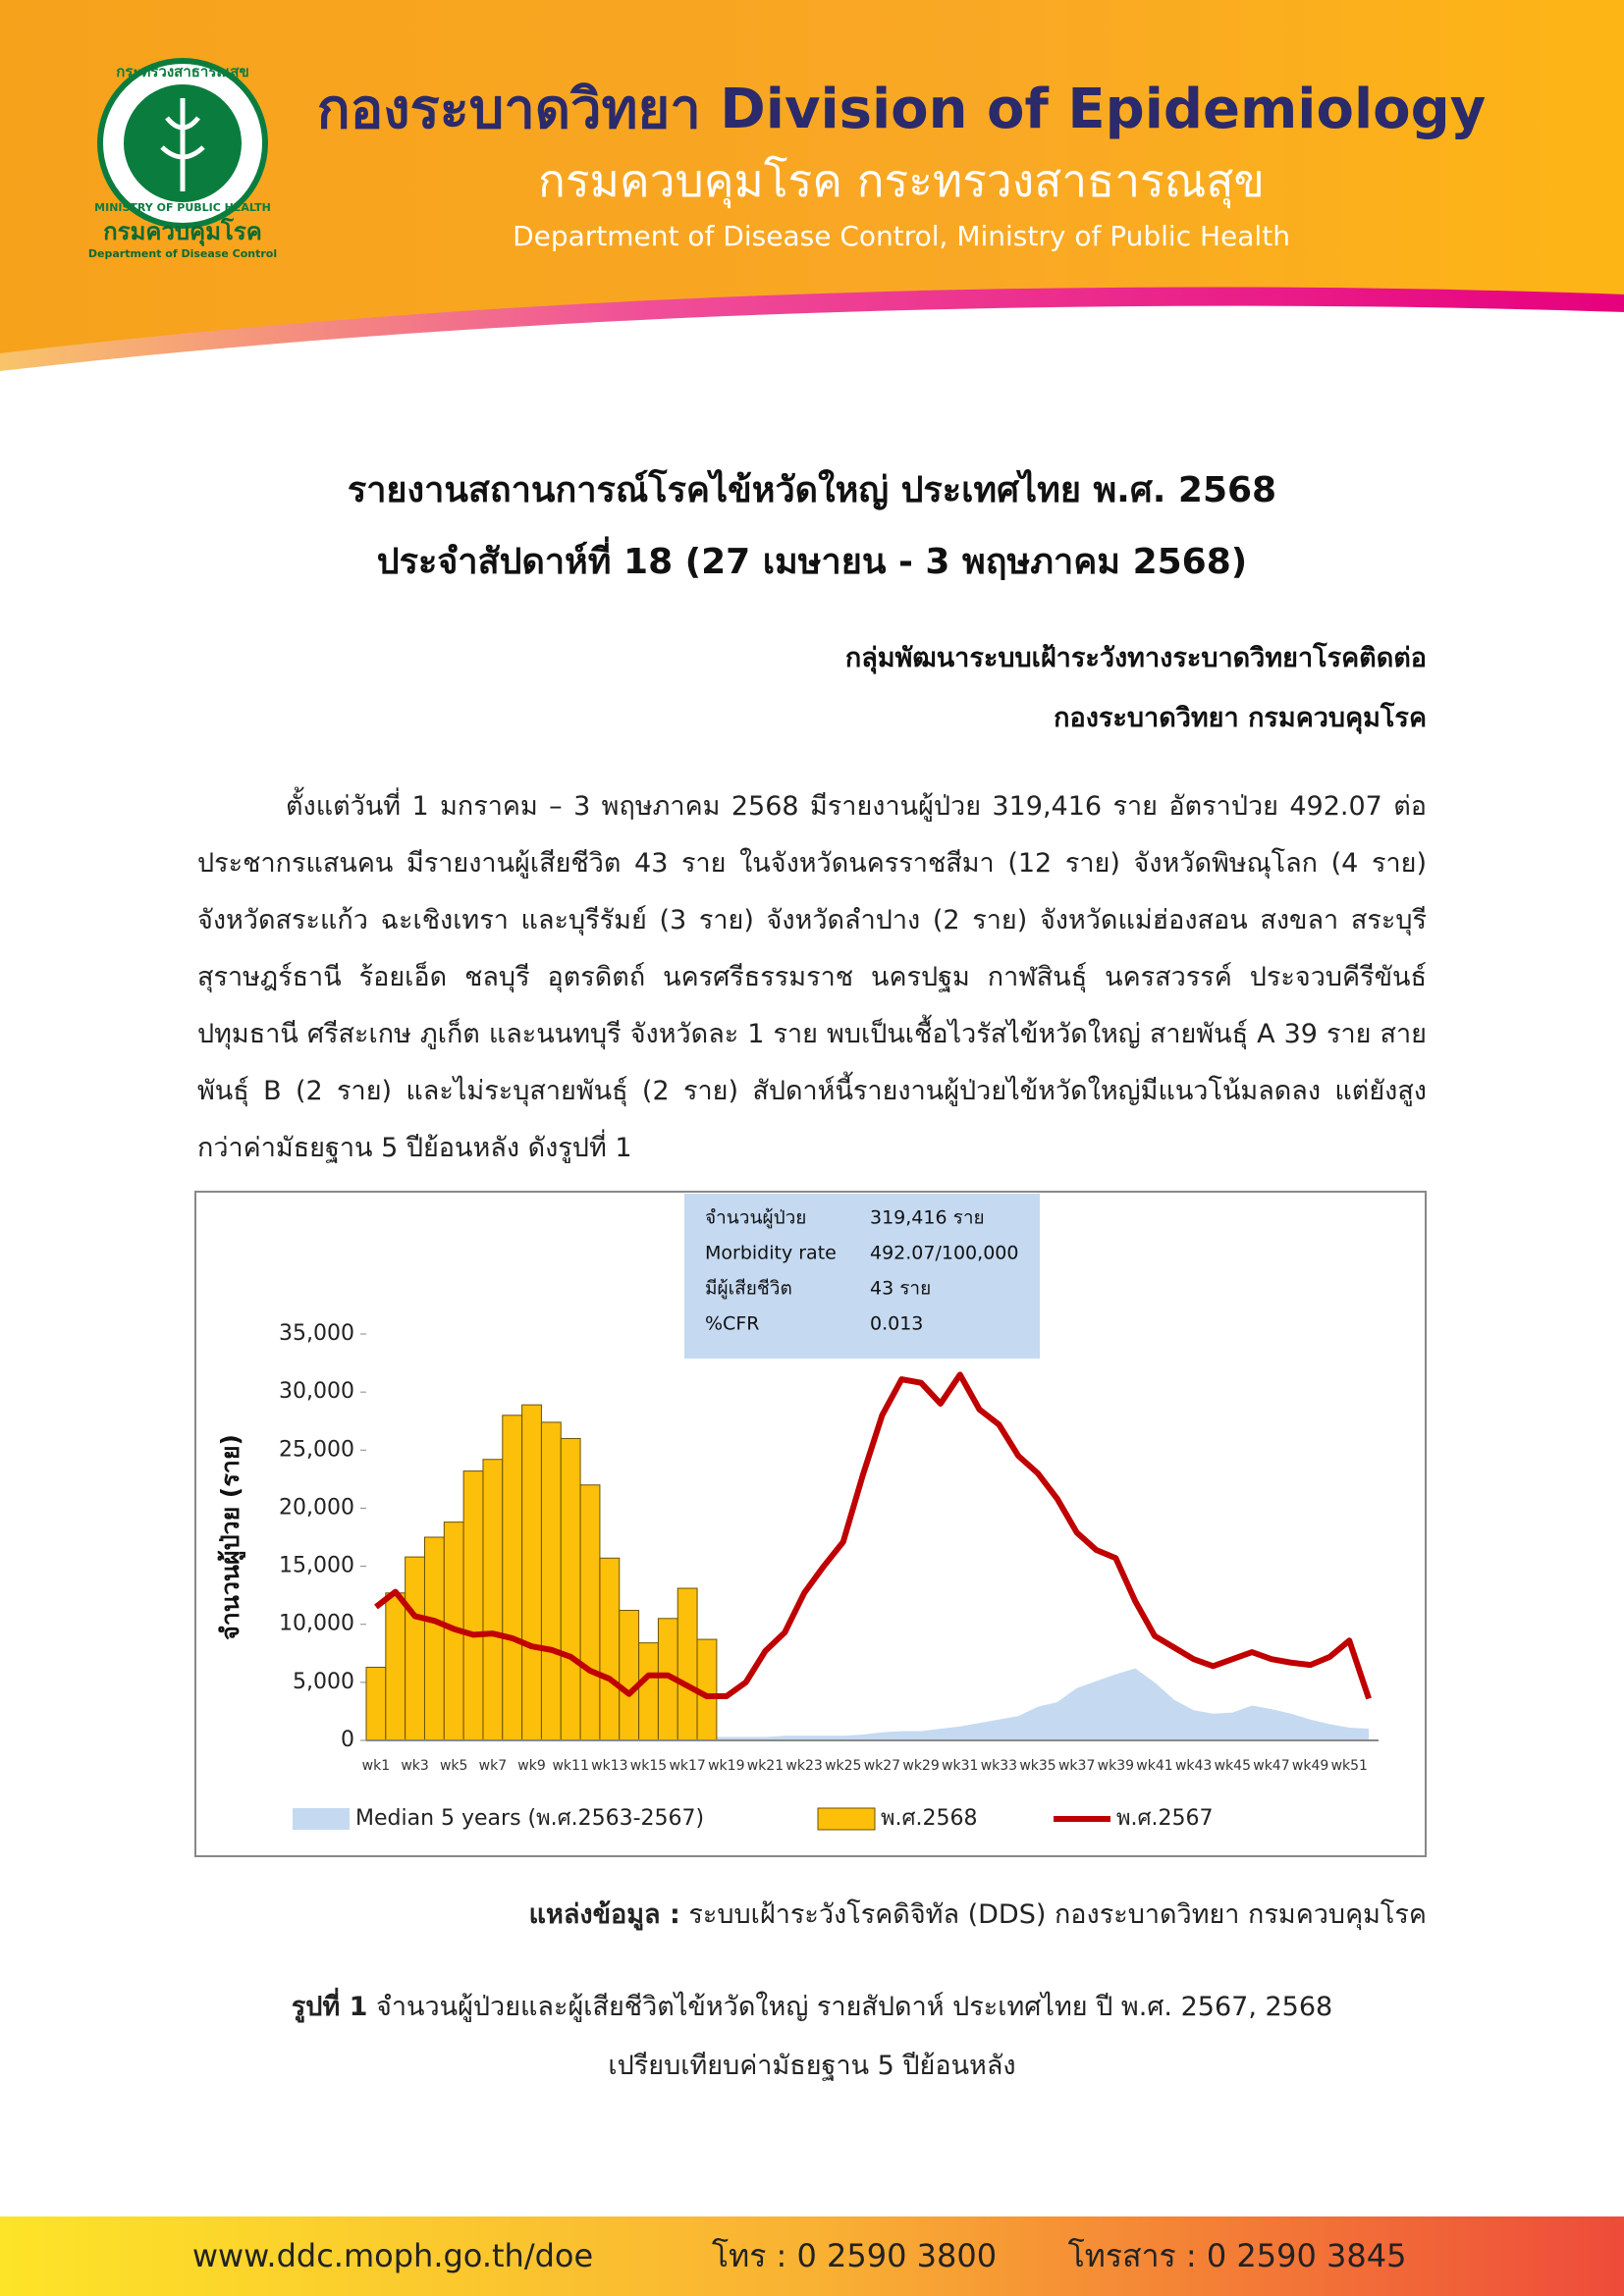  I want to click on x-tick-label: wk45, so click(1233, 1766).